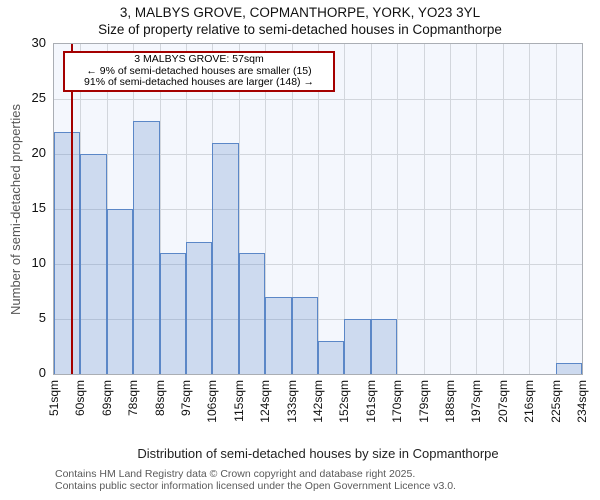  What do you see at coordinates (291, 401) in the screenshot?
I see `x-tick-label: 133sqm` at bounding box center [291, 401].